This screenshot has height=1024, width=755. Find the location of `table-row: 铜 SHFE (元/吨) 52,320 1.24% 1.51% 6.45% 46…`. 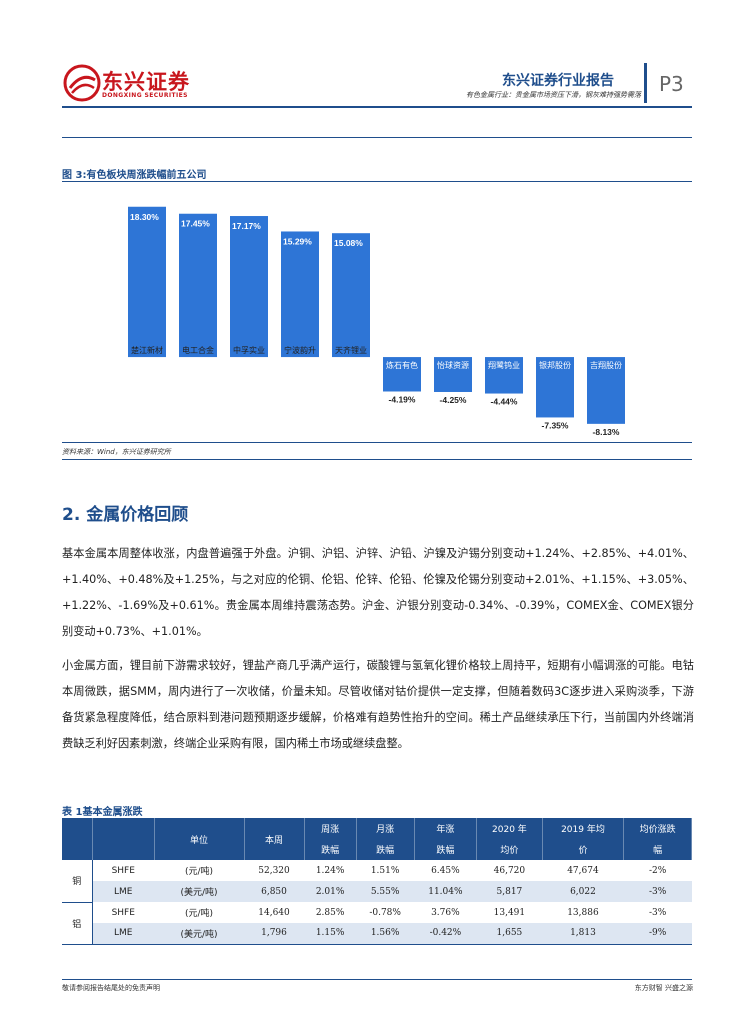

table-row: 铜 SHFE (元/吨) 52,320 1.24% 1.51% 6.45% 46… is located at coordinates (377, 881).